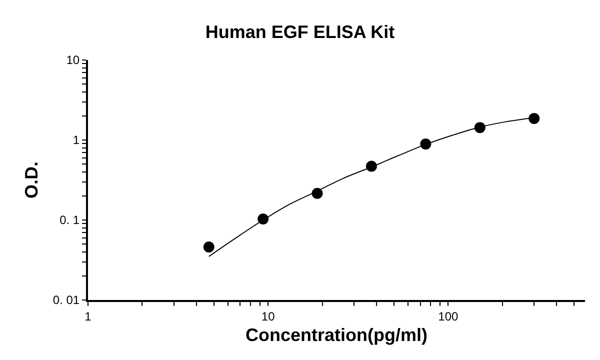 The image size is (600, 360). Describe the element at coordinates (337, 335) in the screenshot. I see `x-axis-title: Concentration(pg/ml)` at that location.